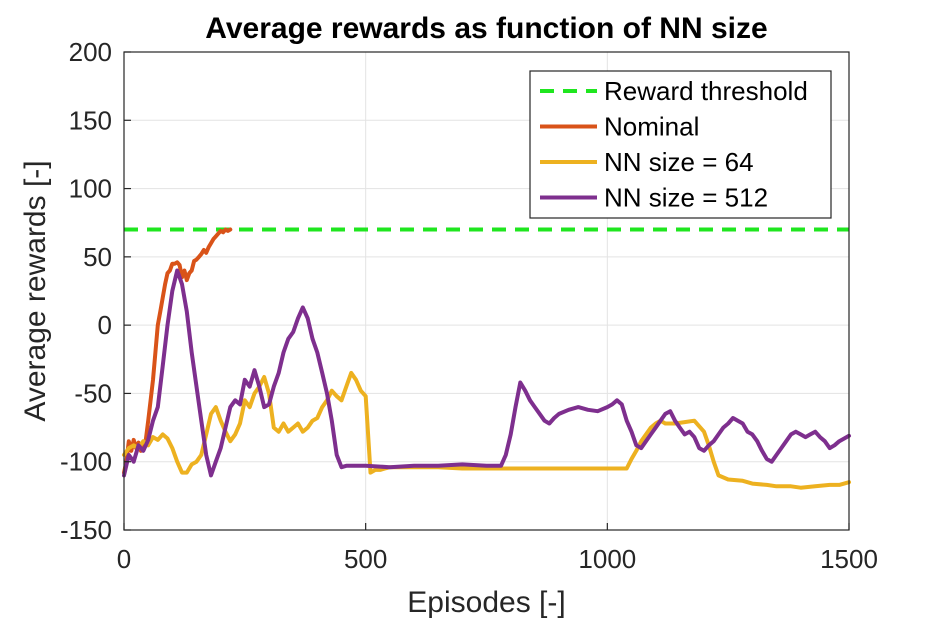 The image size is (938, 625). Describe the element at coordinates (35, 290) in the screenshot. I see `y-axis-label: Average rewards [-]` at that location.